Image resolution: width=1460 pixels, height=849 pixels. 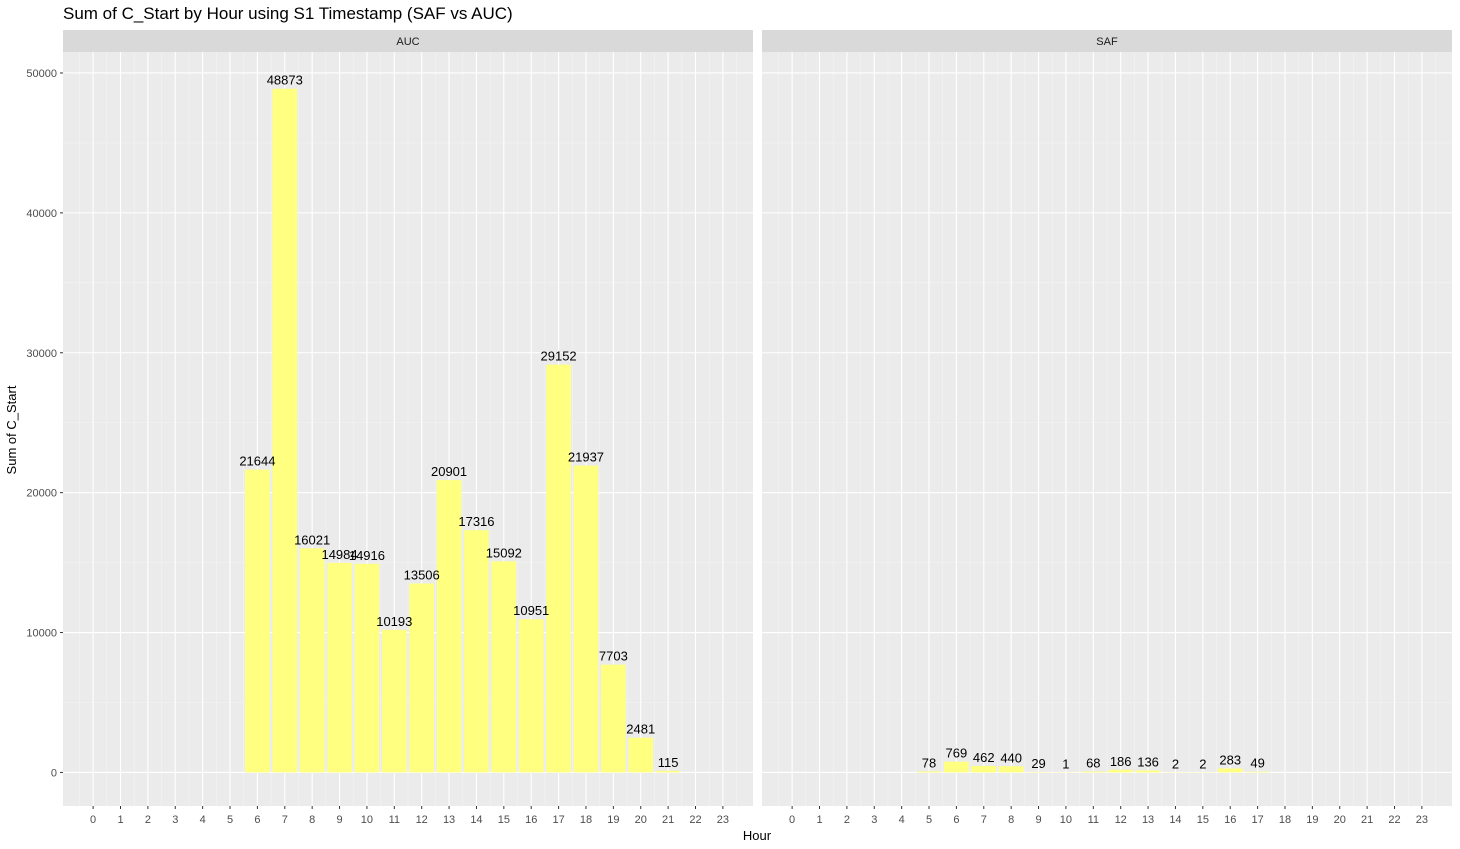 What do you see at coordinates (1340, 820) in the screenshot?
I see `x-tick-label: 20` at bounding box center [1340, 820].